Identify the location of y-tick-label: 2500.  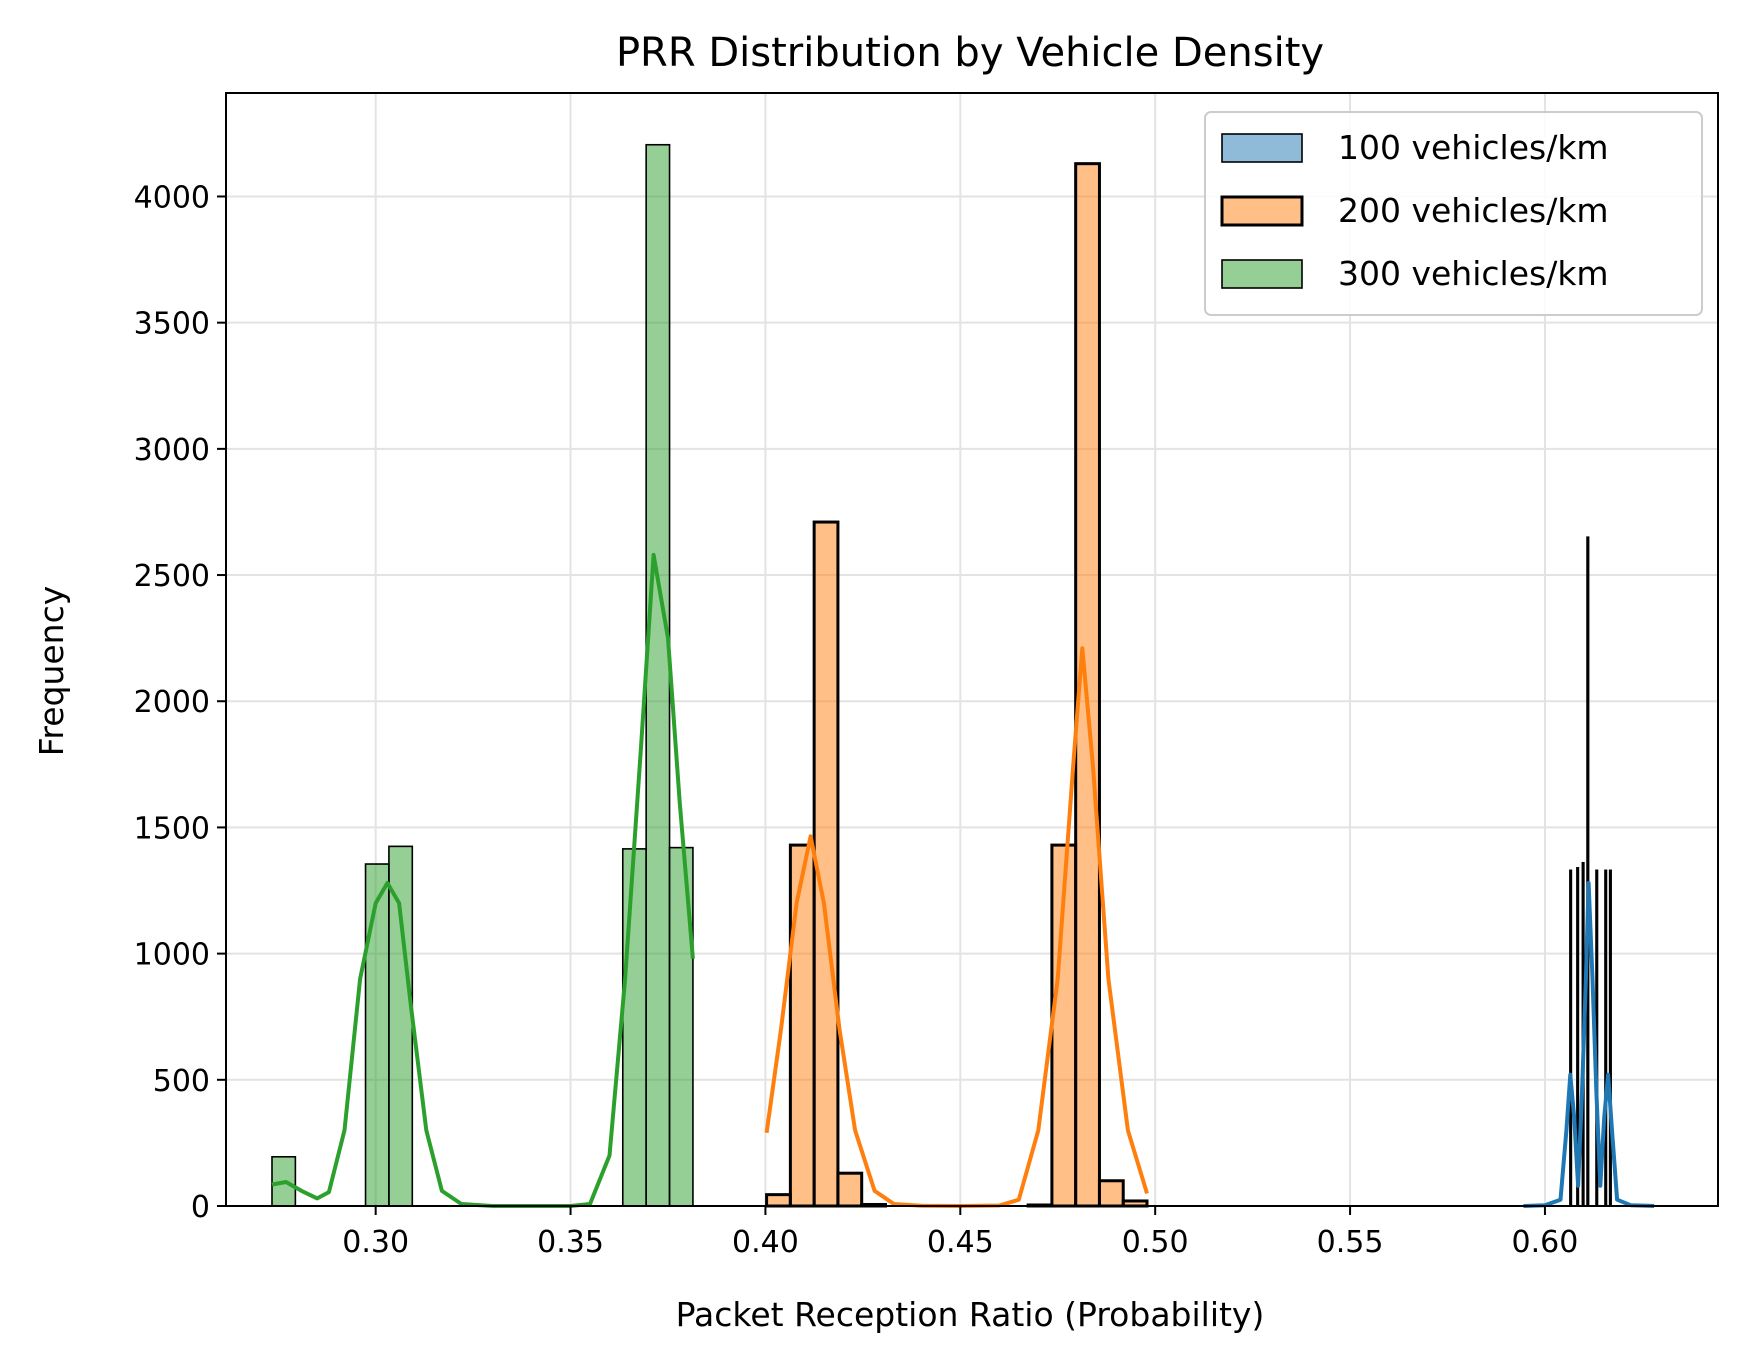
(172, 576).